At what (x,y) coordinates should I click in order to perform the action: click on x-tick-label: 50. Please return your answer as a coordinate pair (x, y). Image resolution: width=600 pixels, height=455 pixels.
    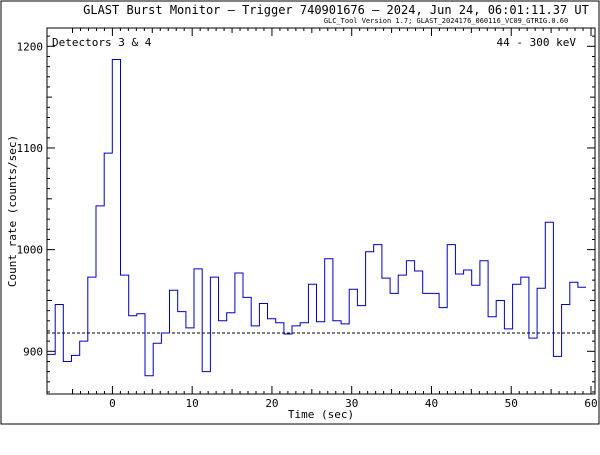
    Looking at the image, I should click on (511, 403).